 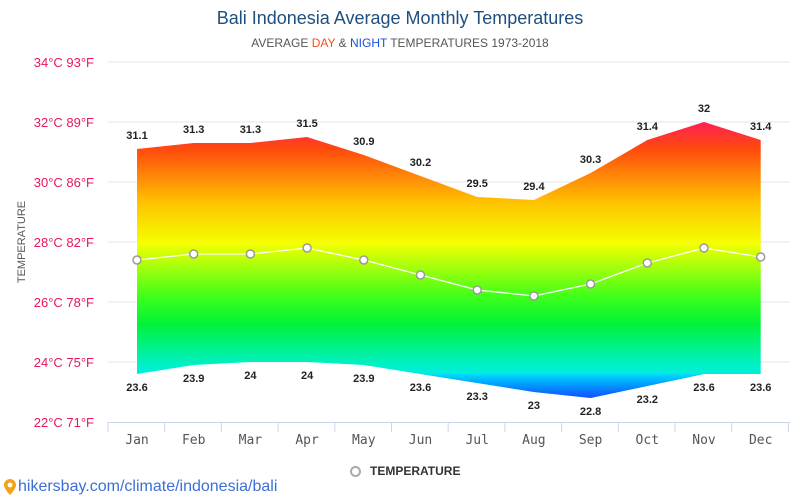 What do you see at coordinates (323, 43) in the screenshot?
I see `subtitle-day: DAY` at bounding box center [323, 43].